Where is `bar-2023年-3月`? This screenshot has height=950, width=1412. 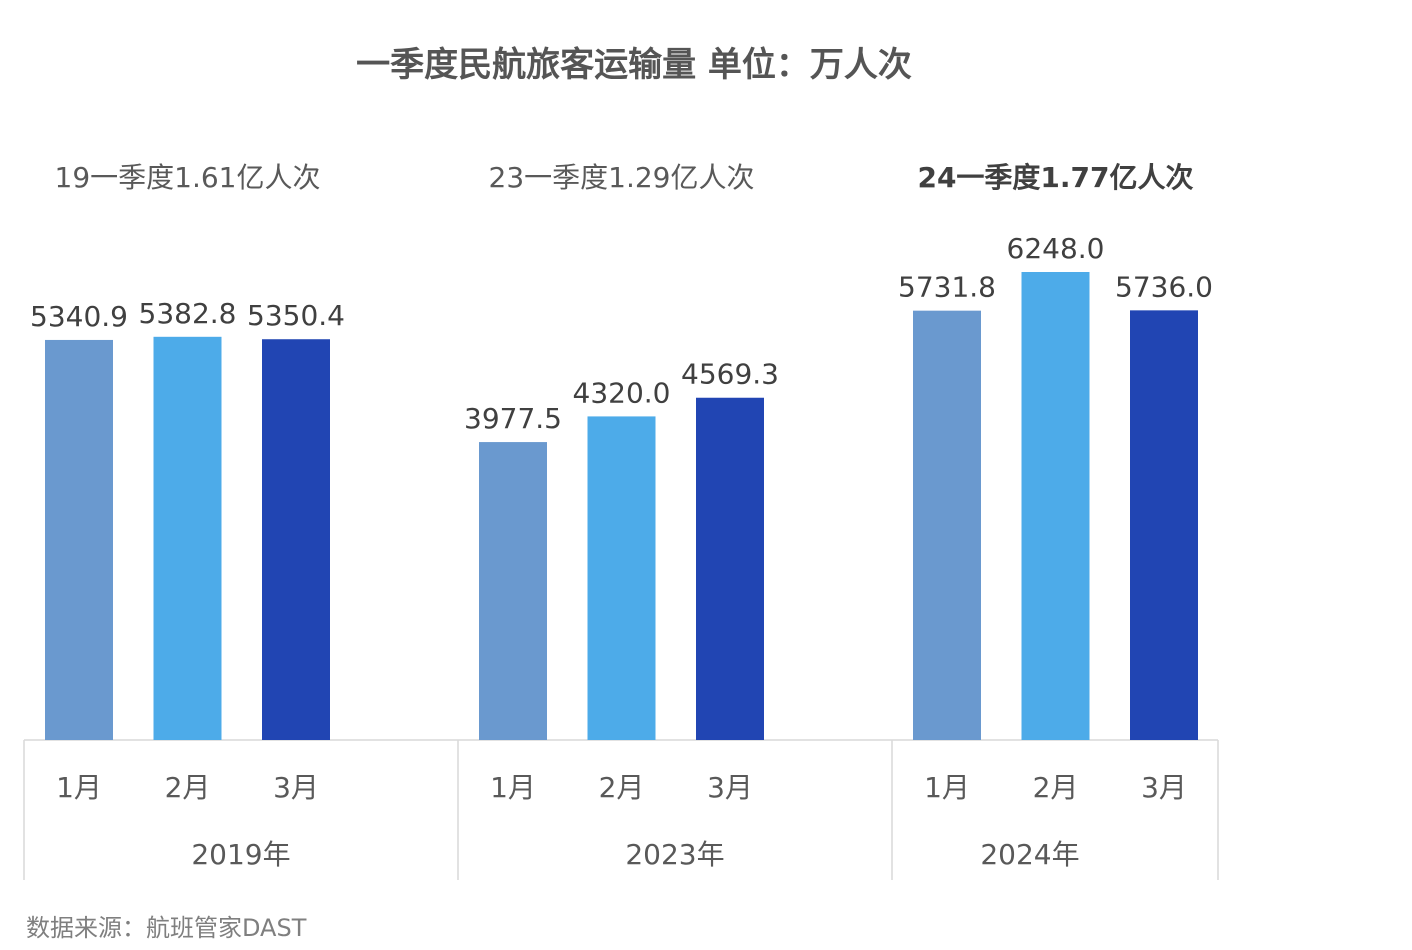
bar-2023年-3月 is located at coordinates (730, 568).